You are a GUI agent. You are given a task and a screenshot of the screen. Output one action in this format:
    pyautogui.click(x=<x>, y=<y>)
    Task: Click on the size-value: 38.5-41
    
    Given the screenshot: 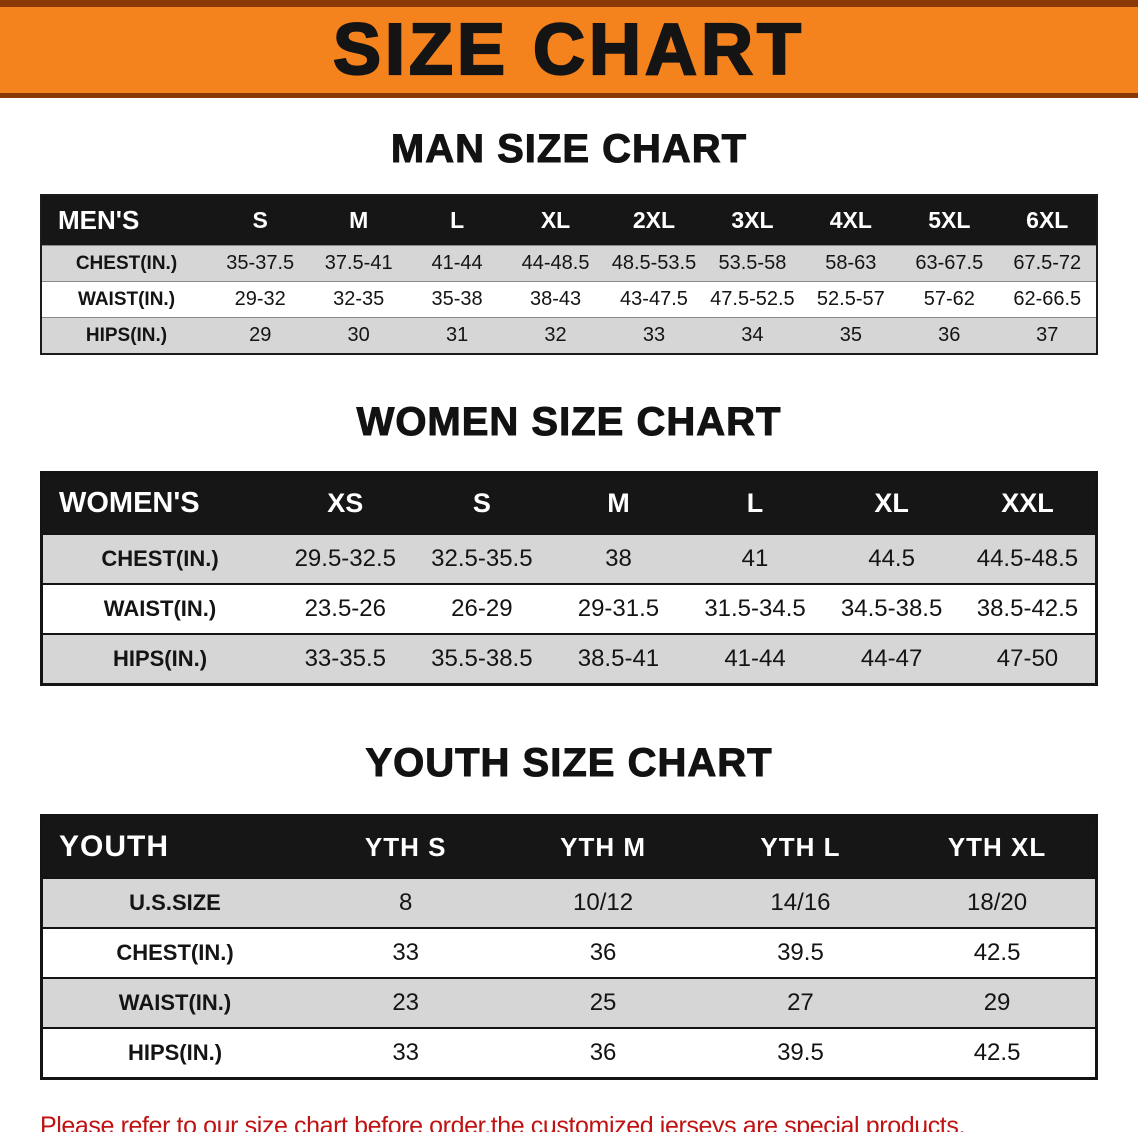 What is the action you would take?
    pyautogui.click(x=618, y=658)
    